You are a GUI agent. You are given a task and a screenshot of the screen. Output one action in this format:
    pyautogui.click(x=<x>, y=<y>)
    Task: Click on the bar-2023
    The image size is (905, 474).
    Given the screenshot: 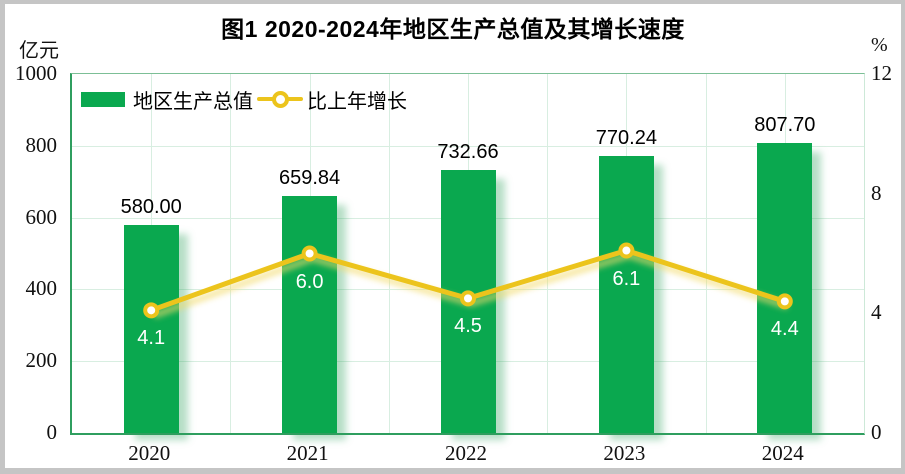 What is the action you would take?
    pyautogui.click(x=626, y=294)
    